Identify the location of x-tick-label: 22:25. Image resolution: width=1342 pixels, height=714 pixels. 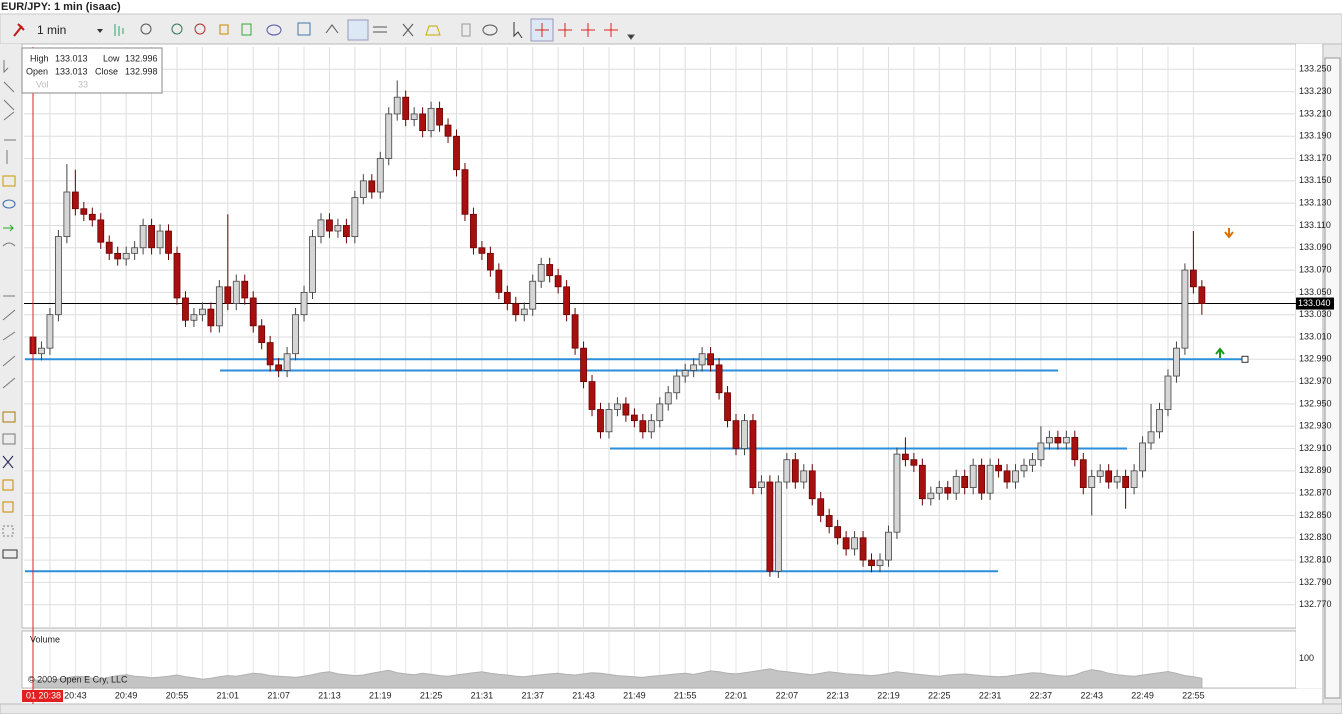
(939, 695).